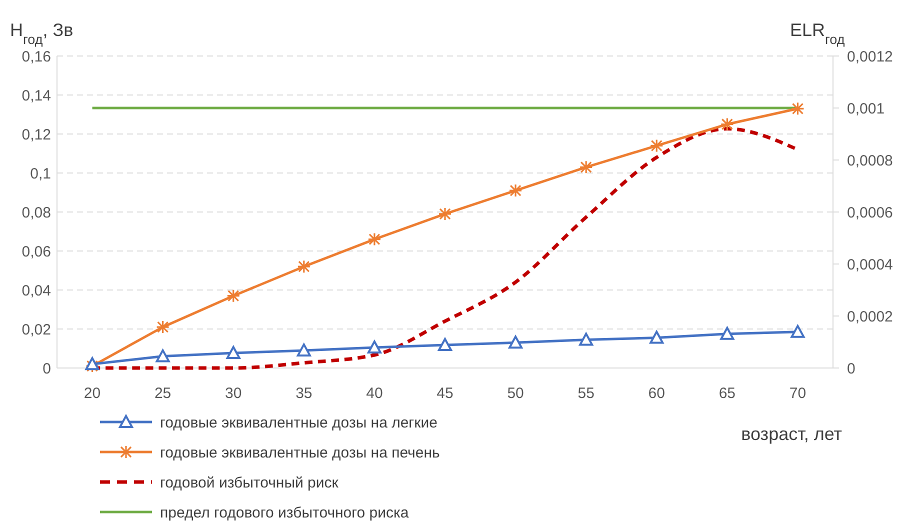 This screenshot has width=909, height=521. What do you see at coordinates (36, 329) in the screenshot?
I see `y-tick-label: 0,02` at bounding box center [36, 329].